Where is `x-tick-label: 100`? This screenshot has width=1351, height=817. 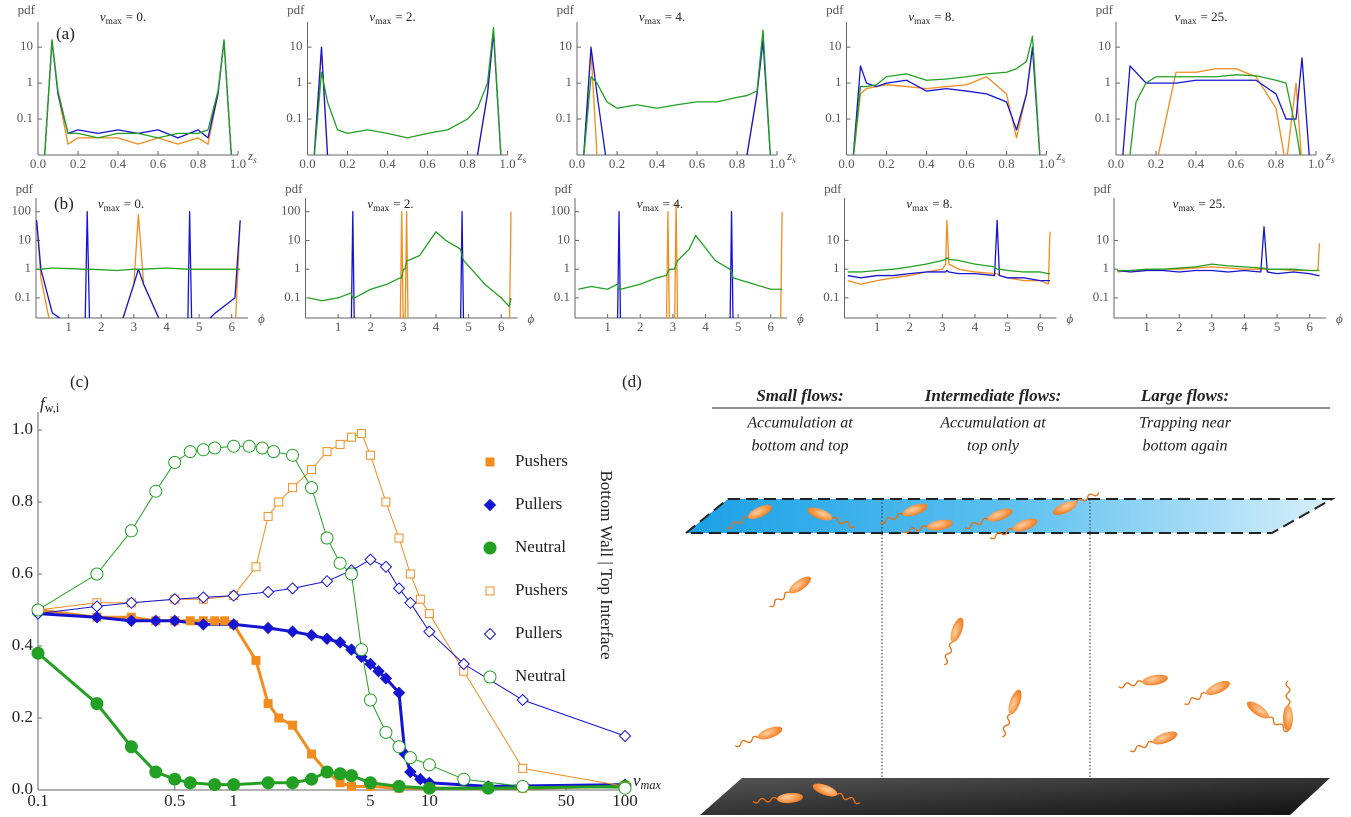 x-tick-label: 100 is located at coordinates (625, 800).